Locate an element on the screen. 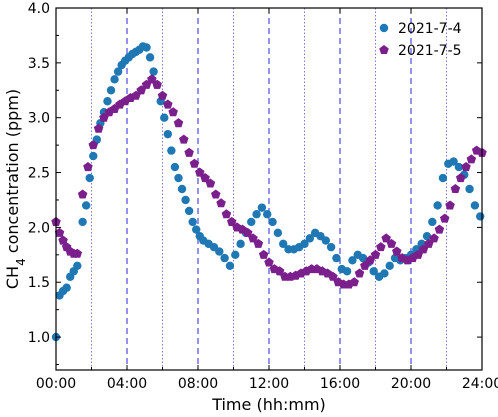 The height and width of the screenshot is (417, 498). legend-label: 2021-7-5 is located at coordinates (430, 51).